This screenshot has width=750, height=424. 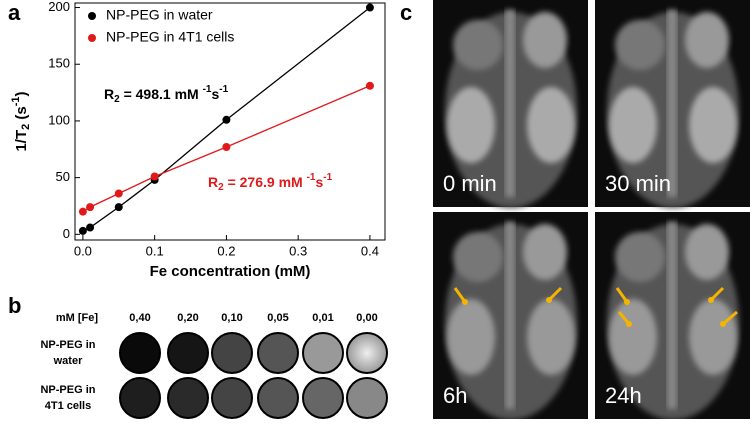 I want to click on panel-label: b, so click(x=14, y=305).